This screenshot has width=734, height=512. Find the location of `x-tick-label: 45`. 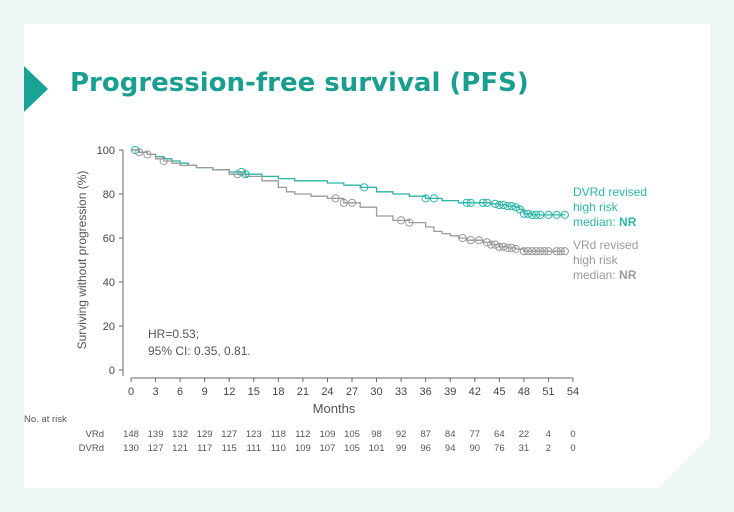

x-tick-label: 45 is located at coordinates (499, 392).